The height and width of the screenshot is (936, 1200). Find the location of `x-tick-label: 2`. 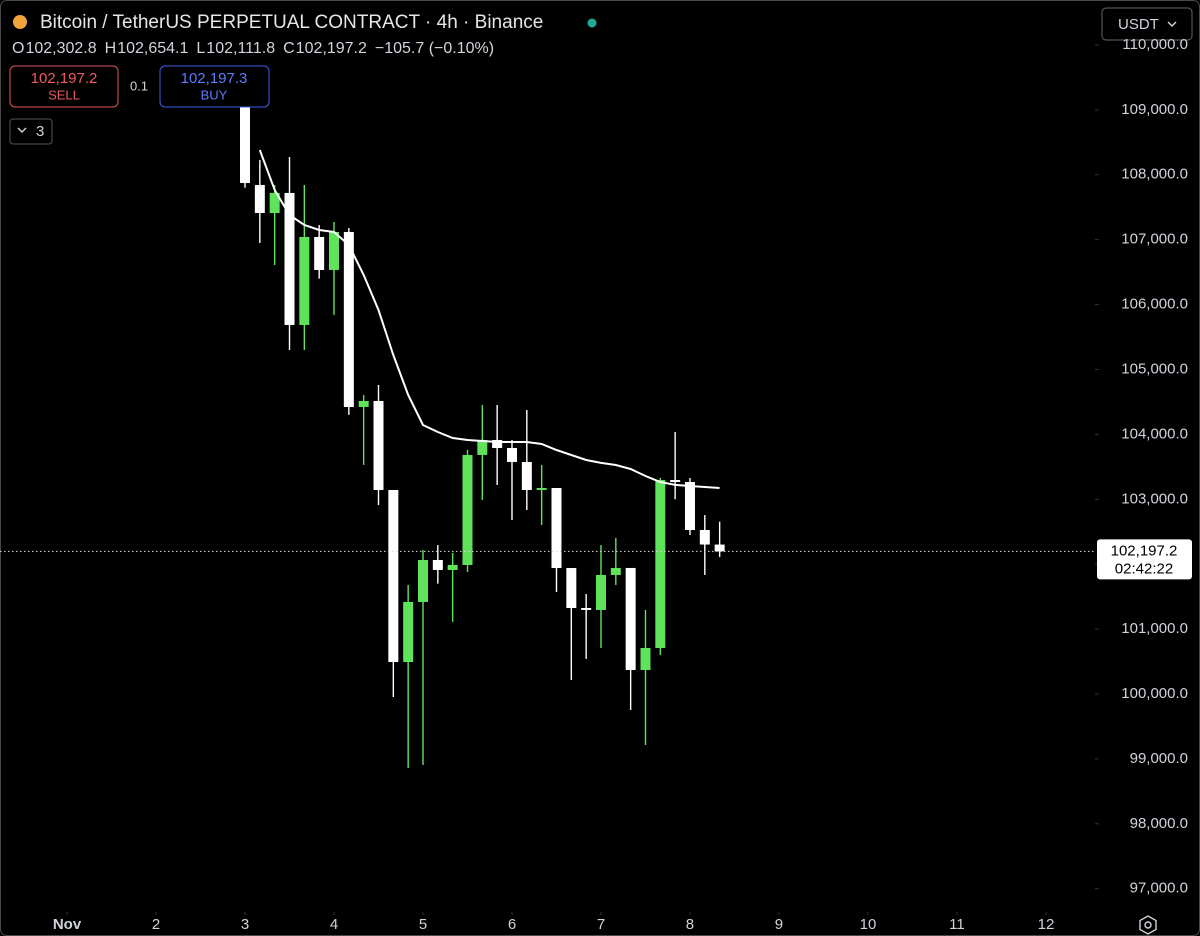

x-tick-label: 2 is located at coordinates (156, 924).